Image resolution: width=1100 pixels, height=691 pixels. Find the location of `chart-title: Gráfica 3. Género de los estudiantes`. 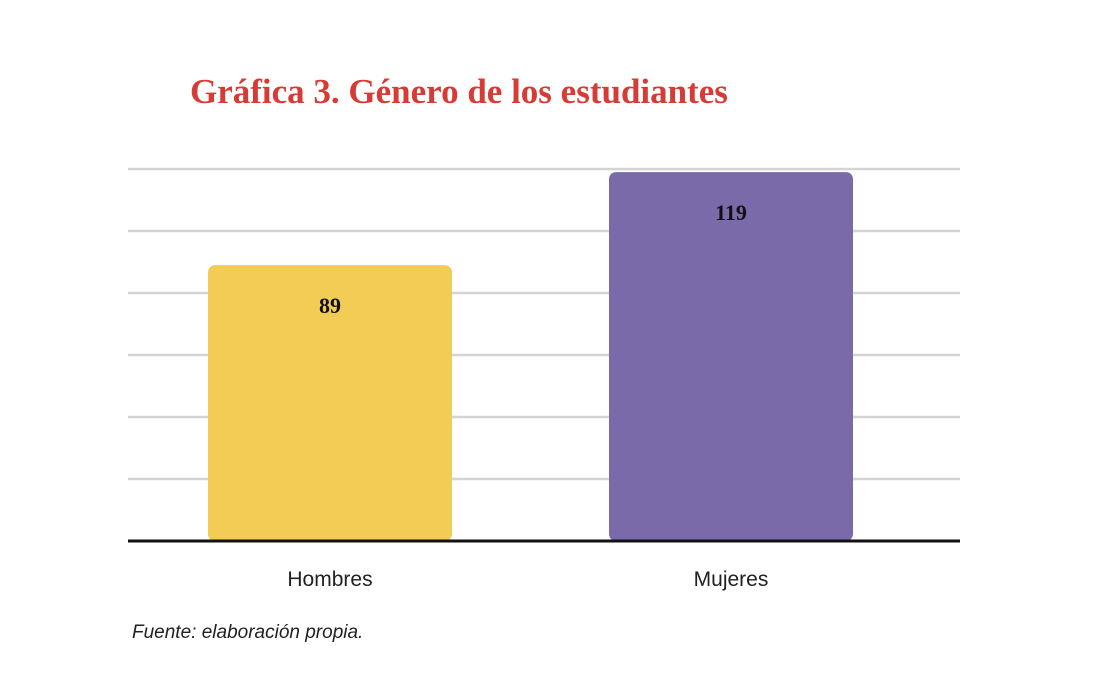

chart-title: Gráfica 3. Género de los estudiantes is located at coordinates (459, 91).